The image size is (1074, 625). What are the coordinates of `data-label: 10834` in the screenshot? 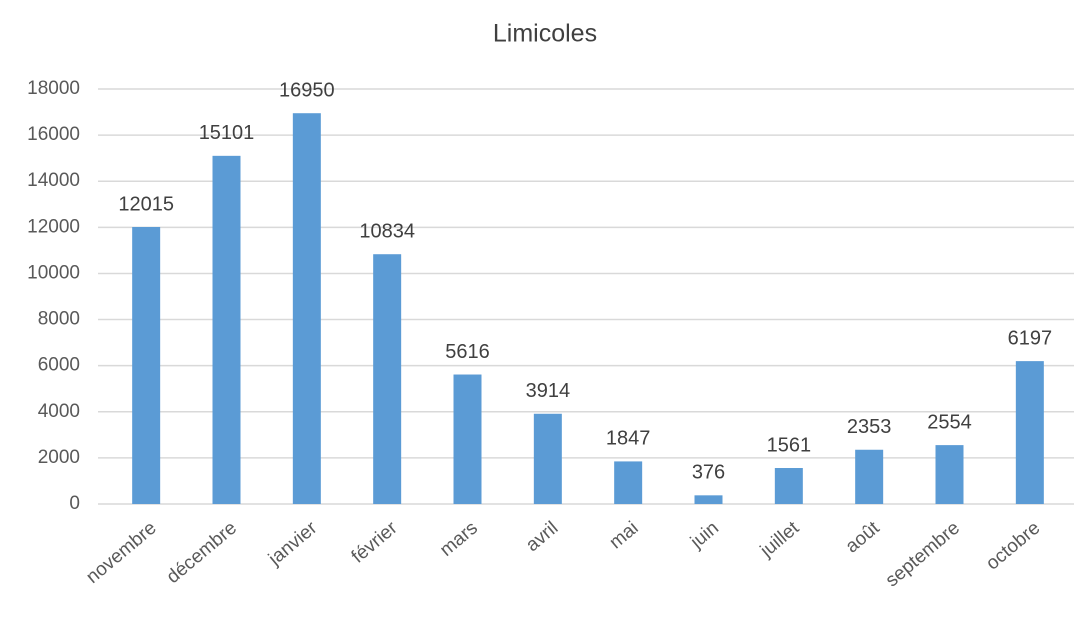 It's located at (387, 231).